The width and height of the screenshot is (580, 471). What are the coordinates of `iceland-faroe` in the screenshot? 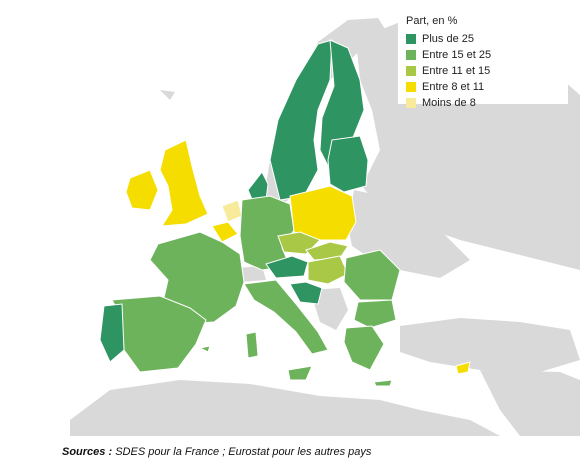 It's located at (167, 95).